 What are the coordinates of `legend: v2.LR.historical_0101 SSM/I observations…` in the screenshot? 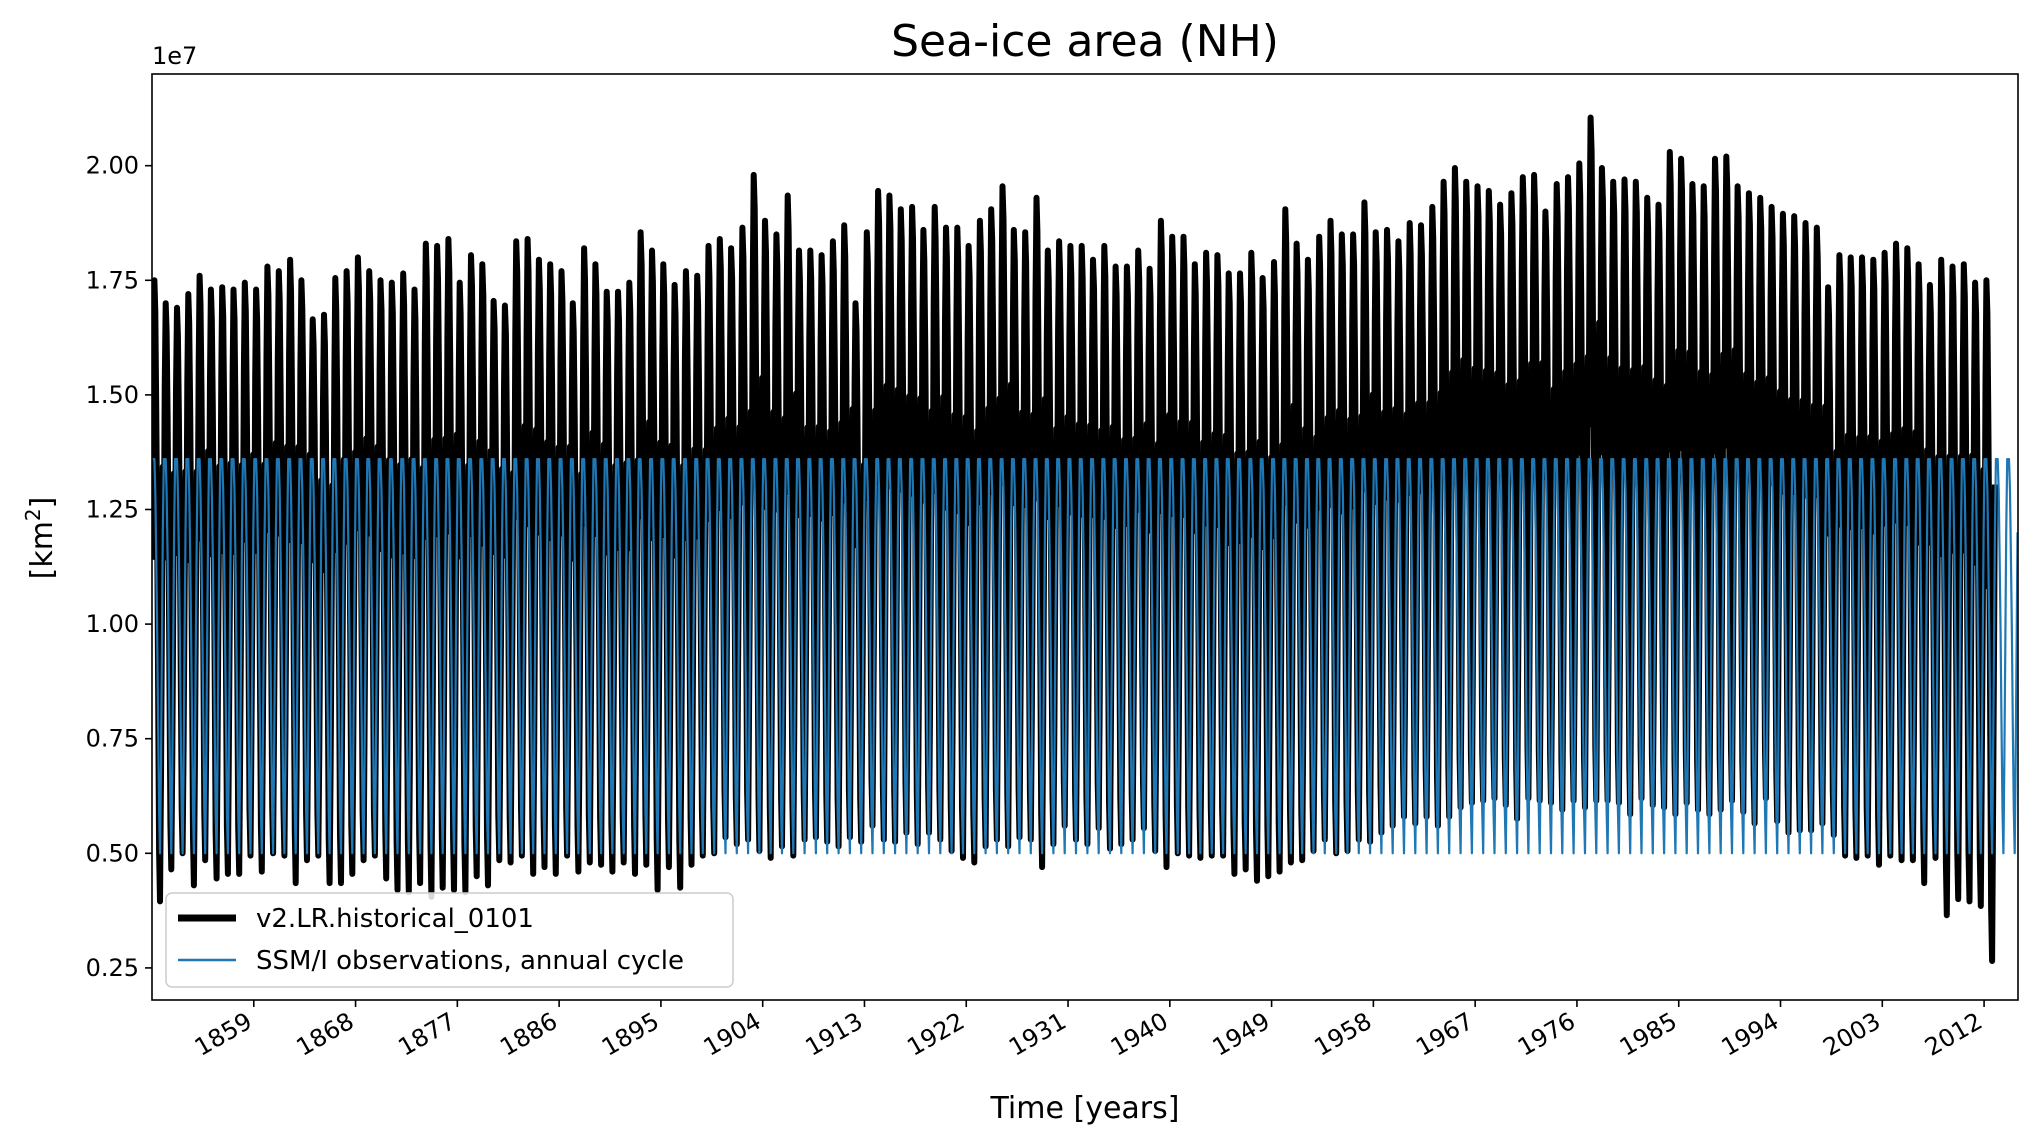 It's located at (449, 940).